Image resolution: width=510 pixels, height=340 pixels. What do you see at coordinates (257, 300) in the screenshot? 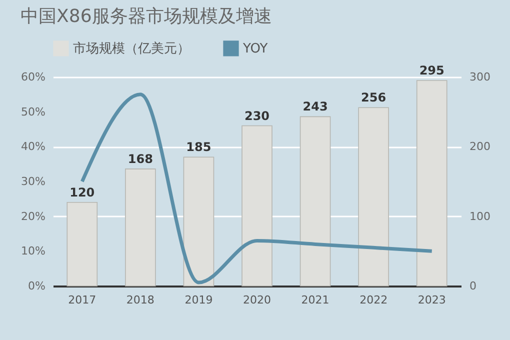
I see `x-tick-label: 2020` at bounding box center [257, 300].